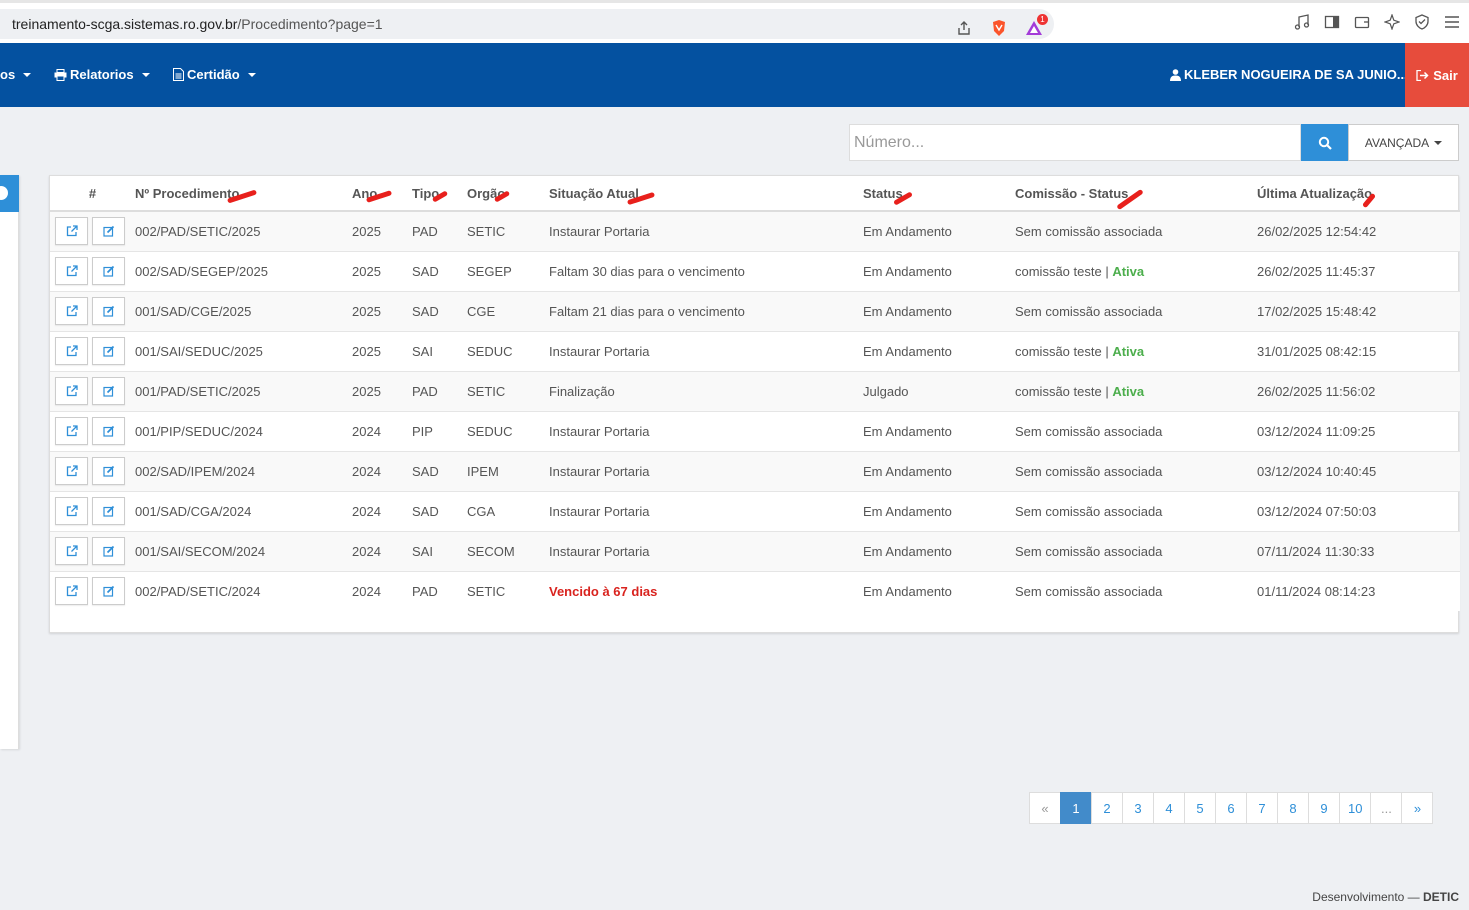 Image resolution: width=1469 pixels, height=910 pixels. Describe the element at coordinates (243, 194) in the screenshot. I see `col-numero: Nº Procedimento` at that location.